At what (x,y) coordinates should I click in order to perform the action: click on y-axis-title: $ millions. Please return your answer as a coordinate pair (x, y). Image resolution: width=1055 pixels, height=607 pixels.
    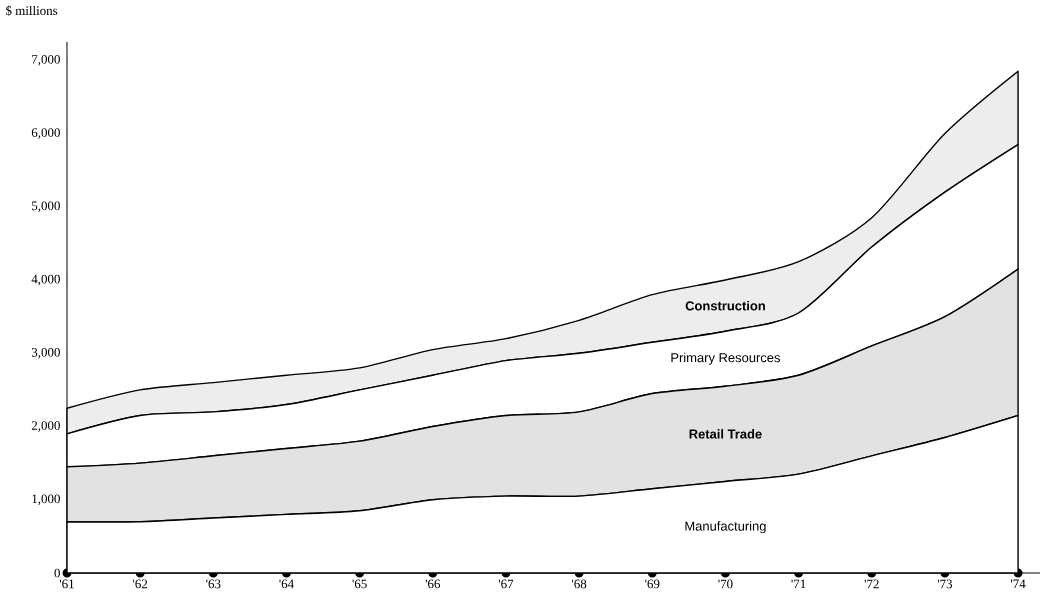
    Looking at the image, I should click on (32, 10).